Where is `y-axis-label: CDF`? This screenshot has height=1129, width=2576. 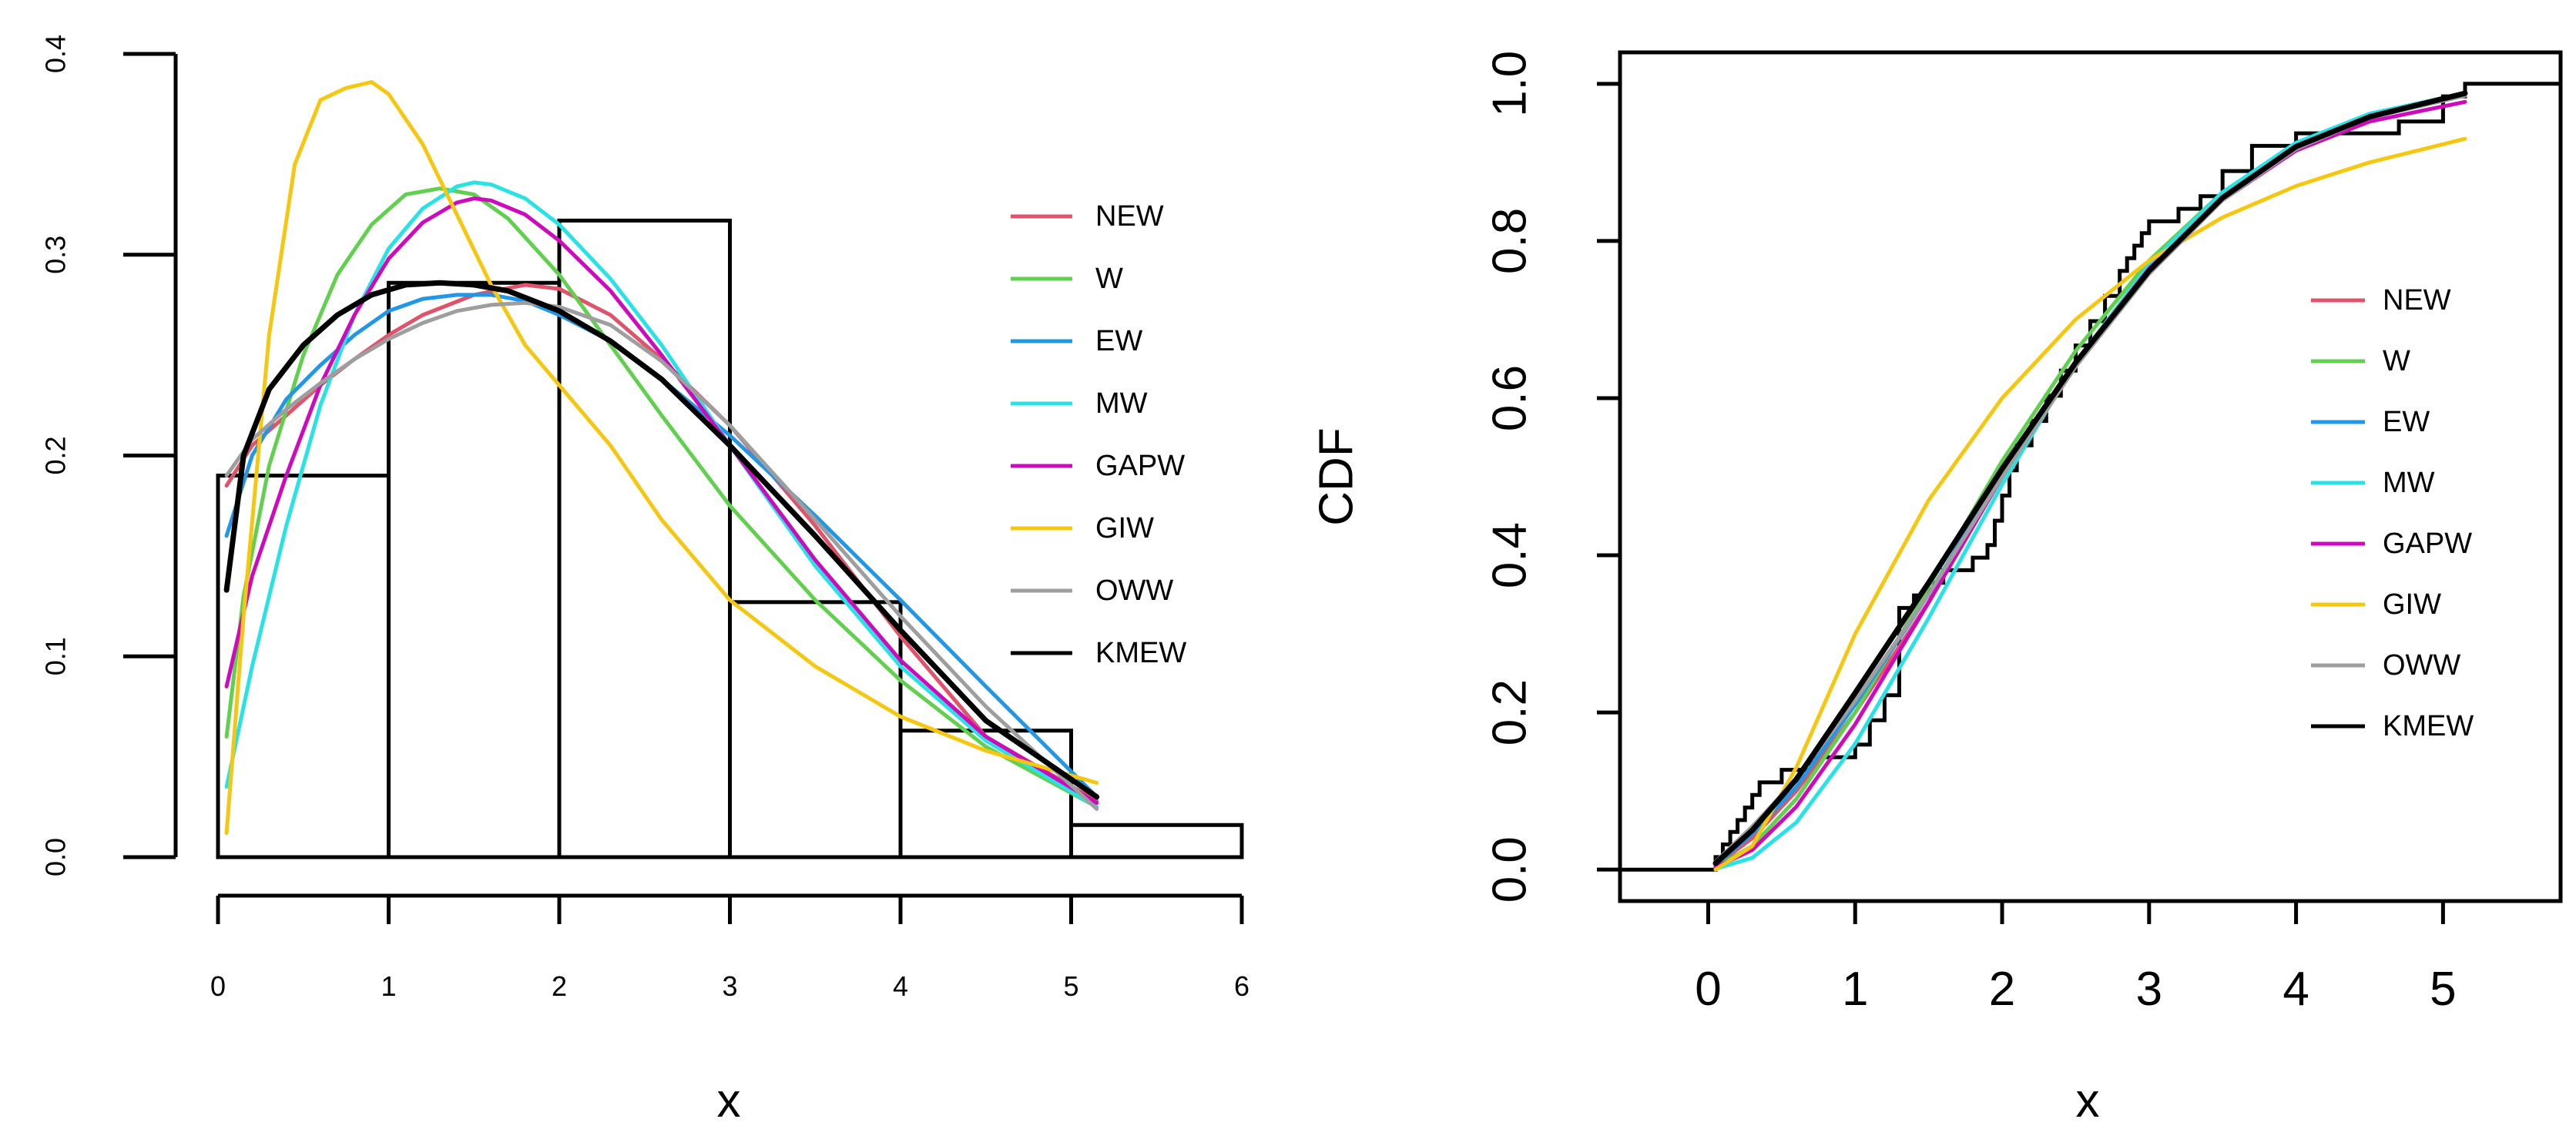
y-axis-label: CDF is located at coordinates (1336, 476).